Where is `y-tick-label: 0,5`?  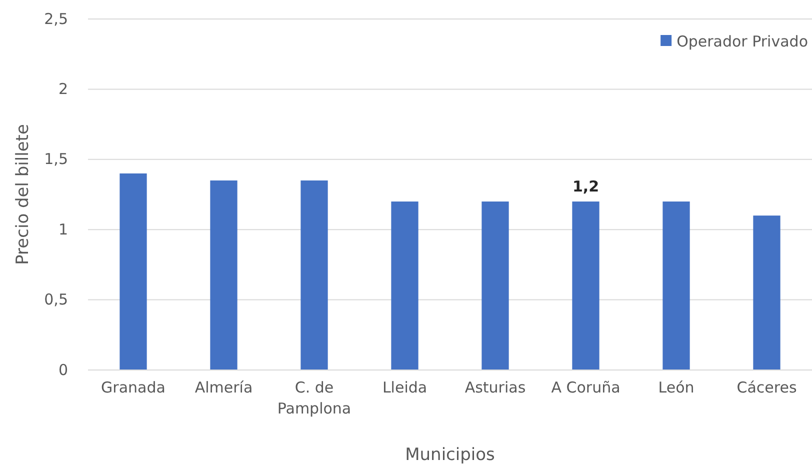 y-tick-label: 0,5 is located at coordinates (56, 299).